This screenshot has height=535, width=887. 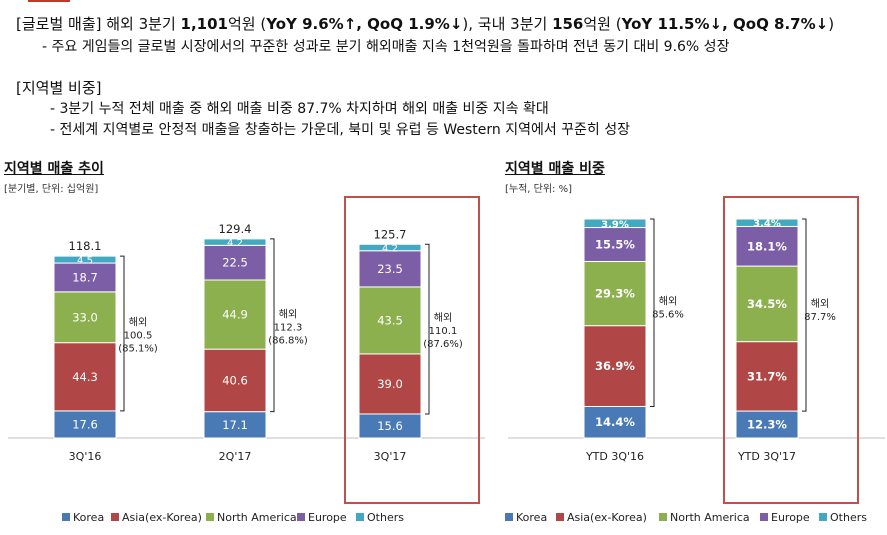 What do you see at coordinates (85, 261) in the screenshot?
I see `bar-data-label: 4.5` at bounding box center [85, 261].